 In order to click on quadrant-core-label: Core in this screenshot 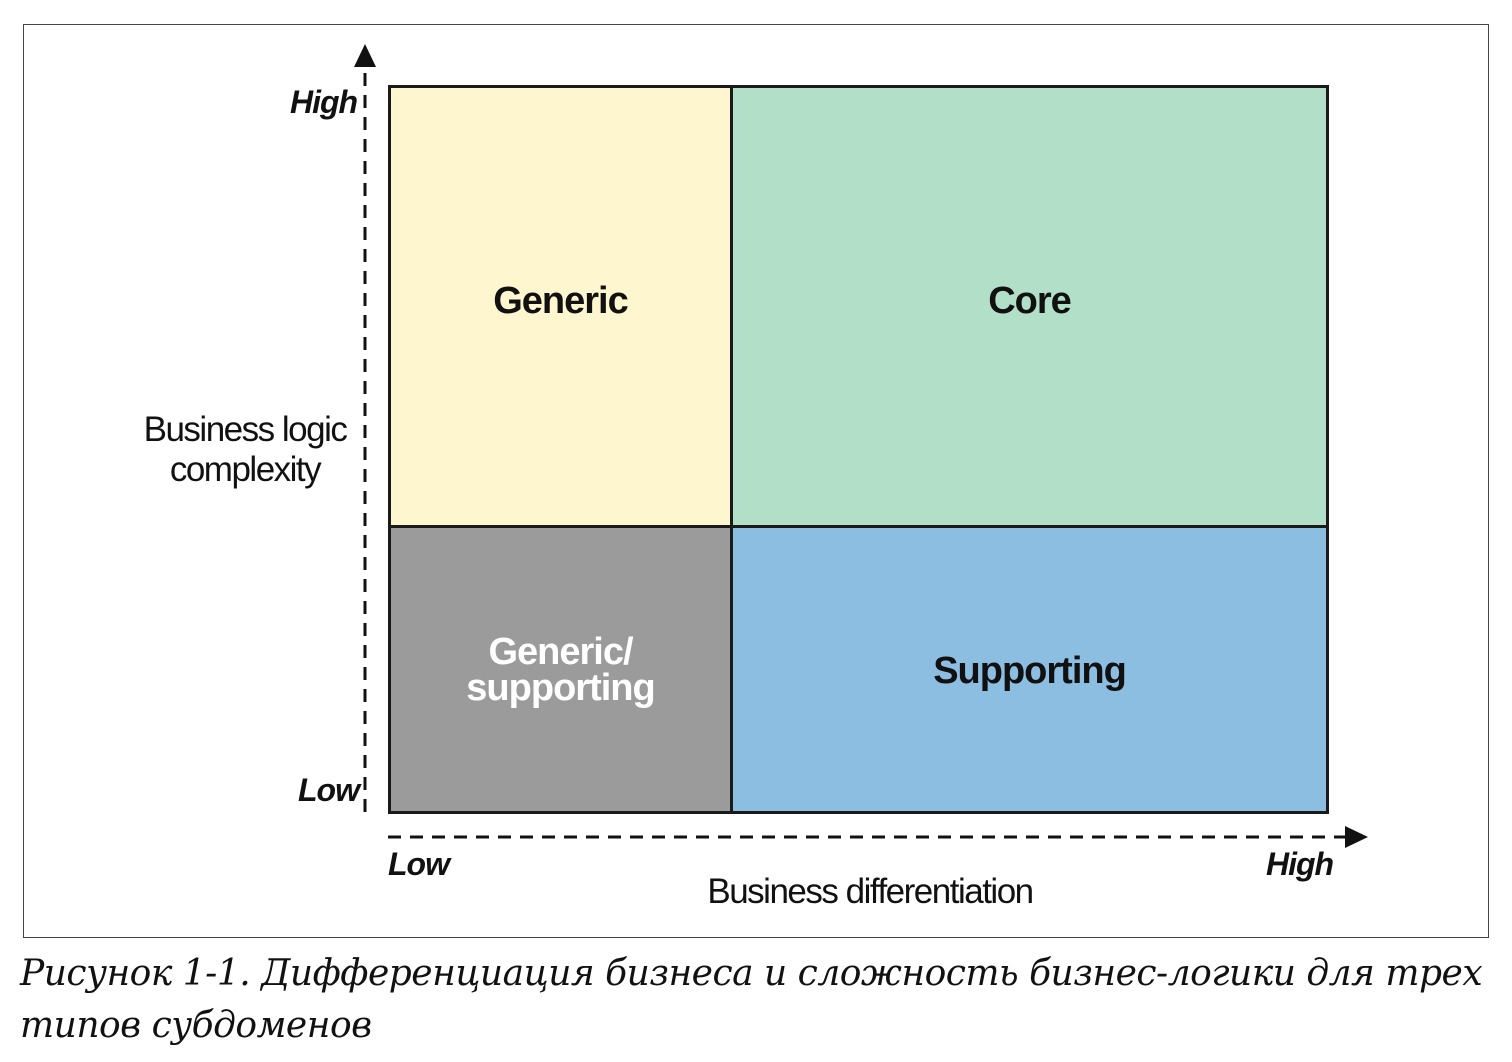, I will do `click(1030, 301)`.